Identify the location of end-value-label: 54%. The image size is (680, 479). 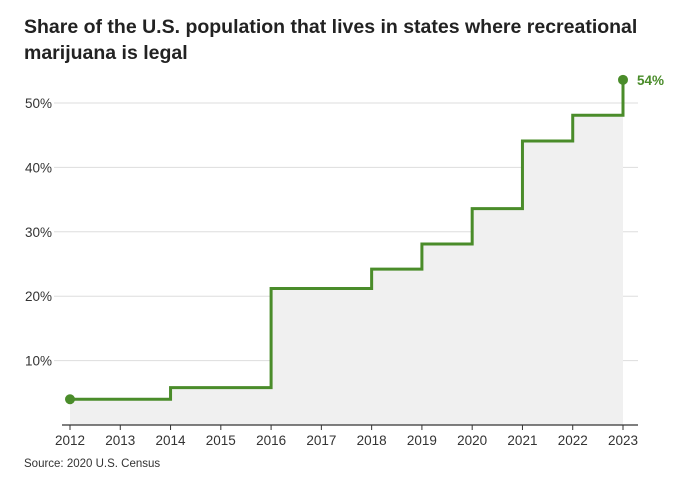
(650, 80).